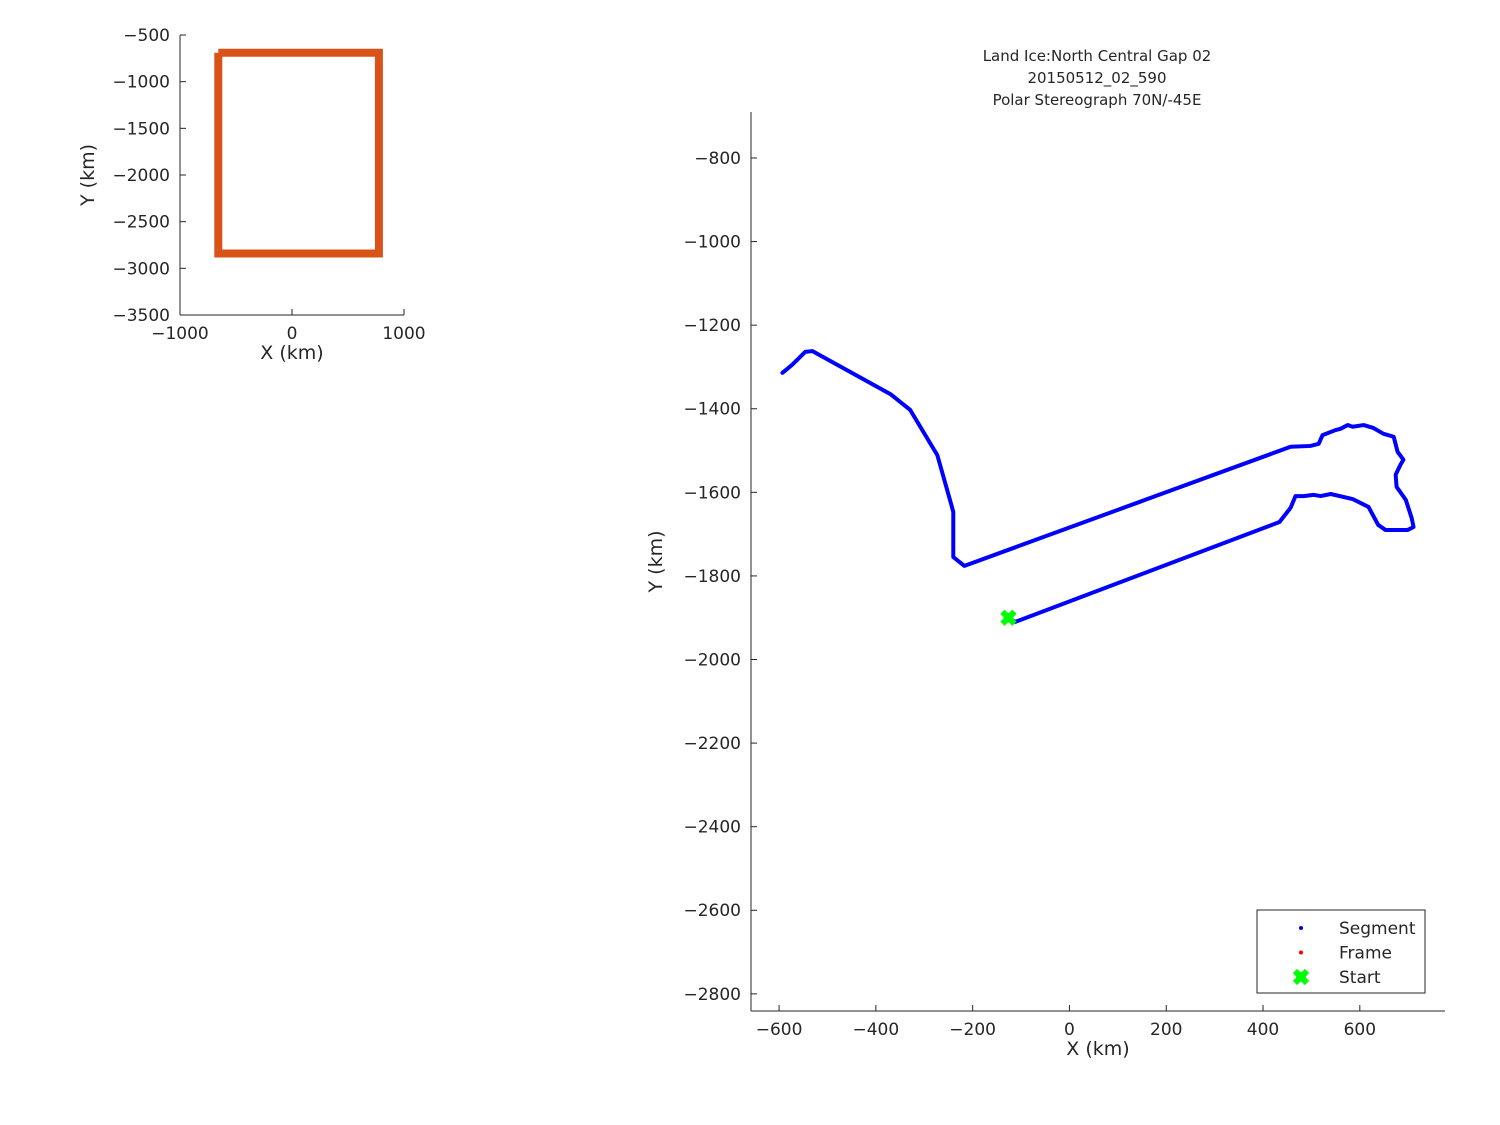  I want to click on main-title-line: Polar Stereograph 70N/-45E, so click(1097, 100).